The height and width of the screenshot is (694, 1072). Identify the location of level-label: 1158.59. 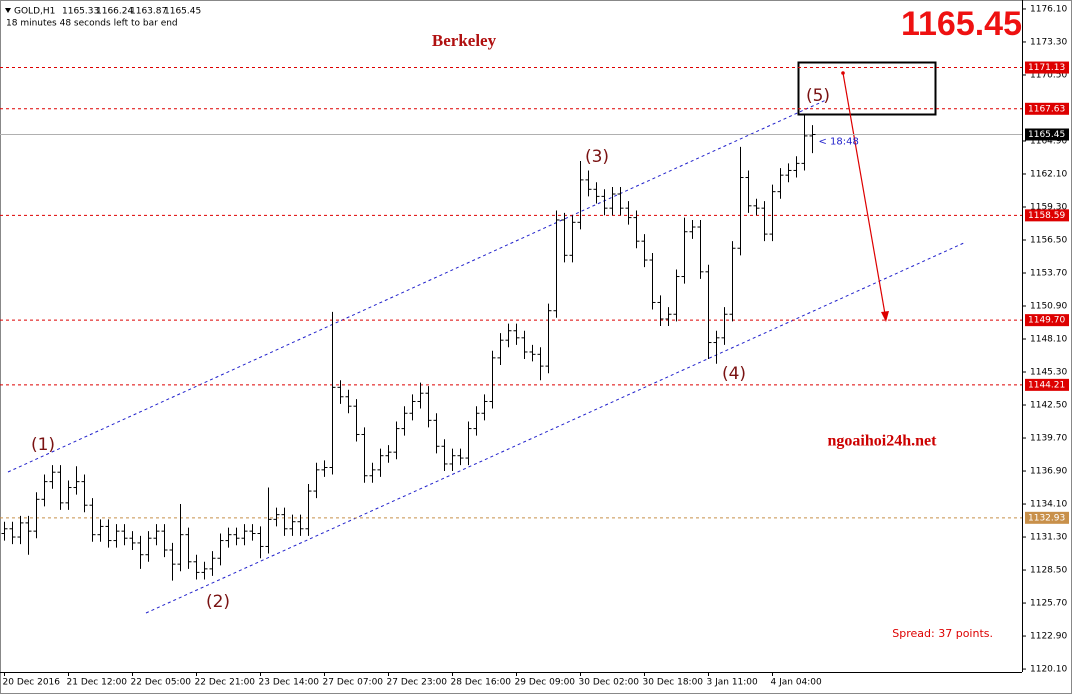
(1046, 216).